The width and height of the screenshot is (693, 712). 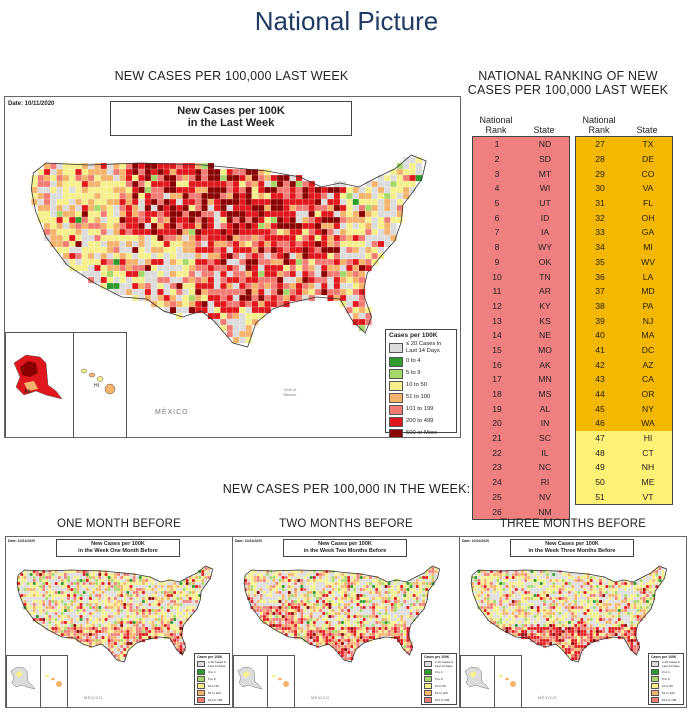 What do you see at coordinates (119, 524) in the screenshot?
I see `history-map-caption: ONE MONTH BEFORE` at bounding box center [119, 524].